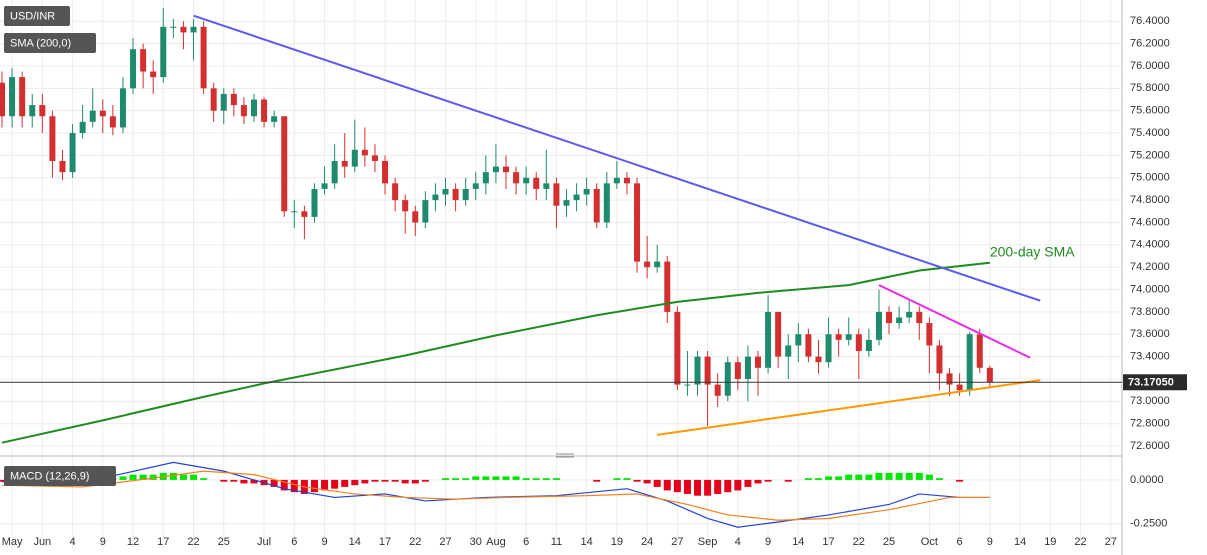 Image resolution: width=1207 pixels, height=555 pixels. What do you see at coordinates (647, 542) in the screenshot?
I see `x-tick-label: 24` at bounding box center [647, 542].